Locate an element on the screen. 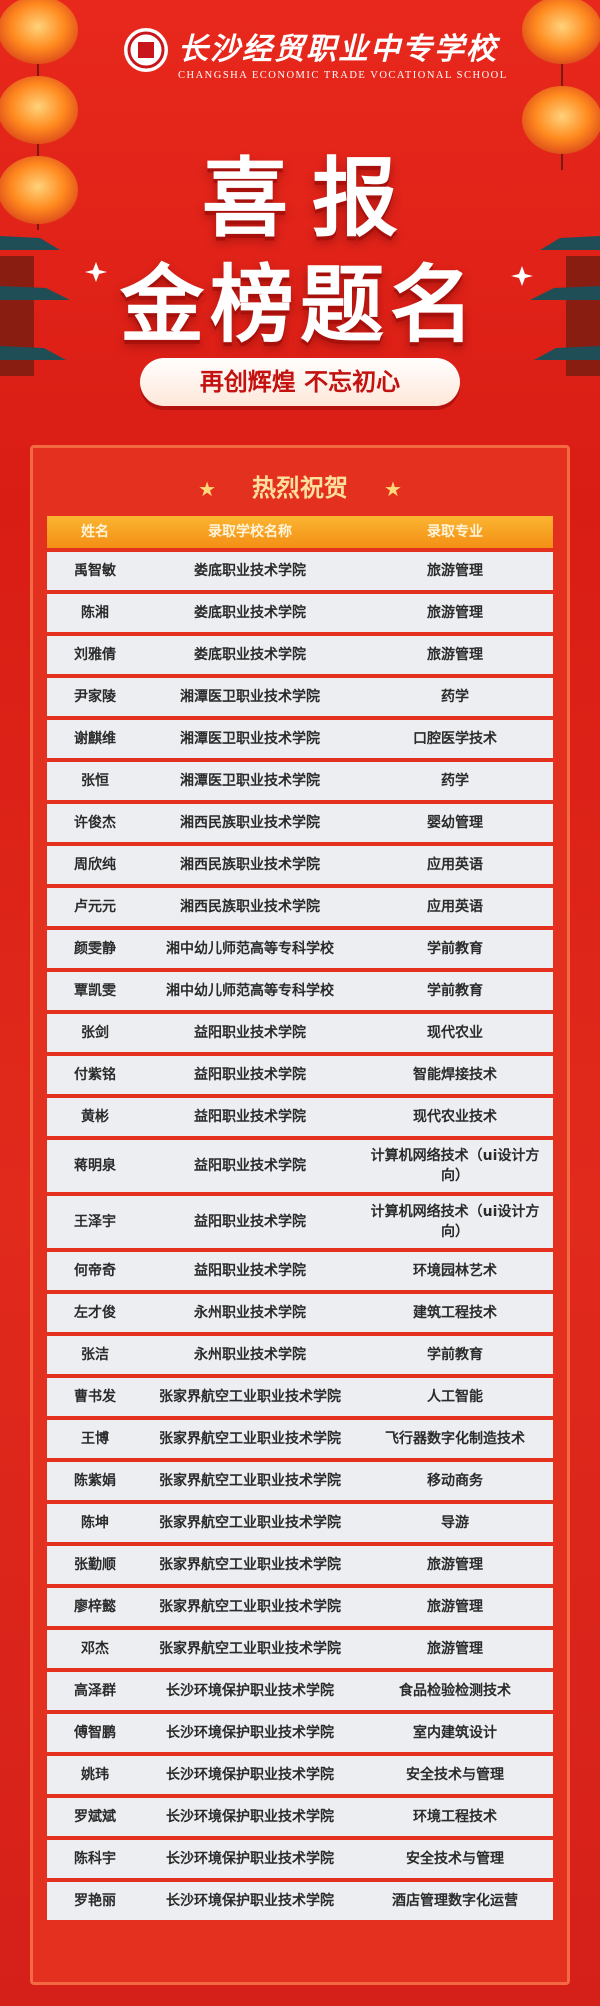  column-header: 录取专业 is located at coordinates (455, 532).